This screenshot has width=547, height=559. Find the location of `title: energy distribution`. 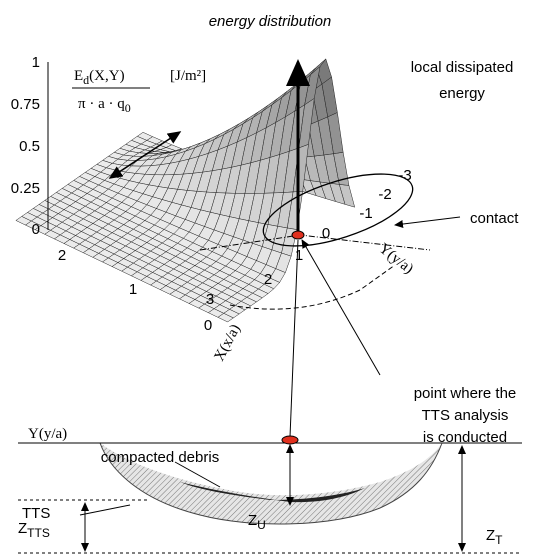

title: energy distribution is located at coordinates (270, 21).